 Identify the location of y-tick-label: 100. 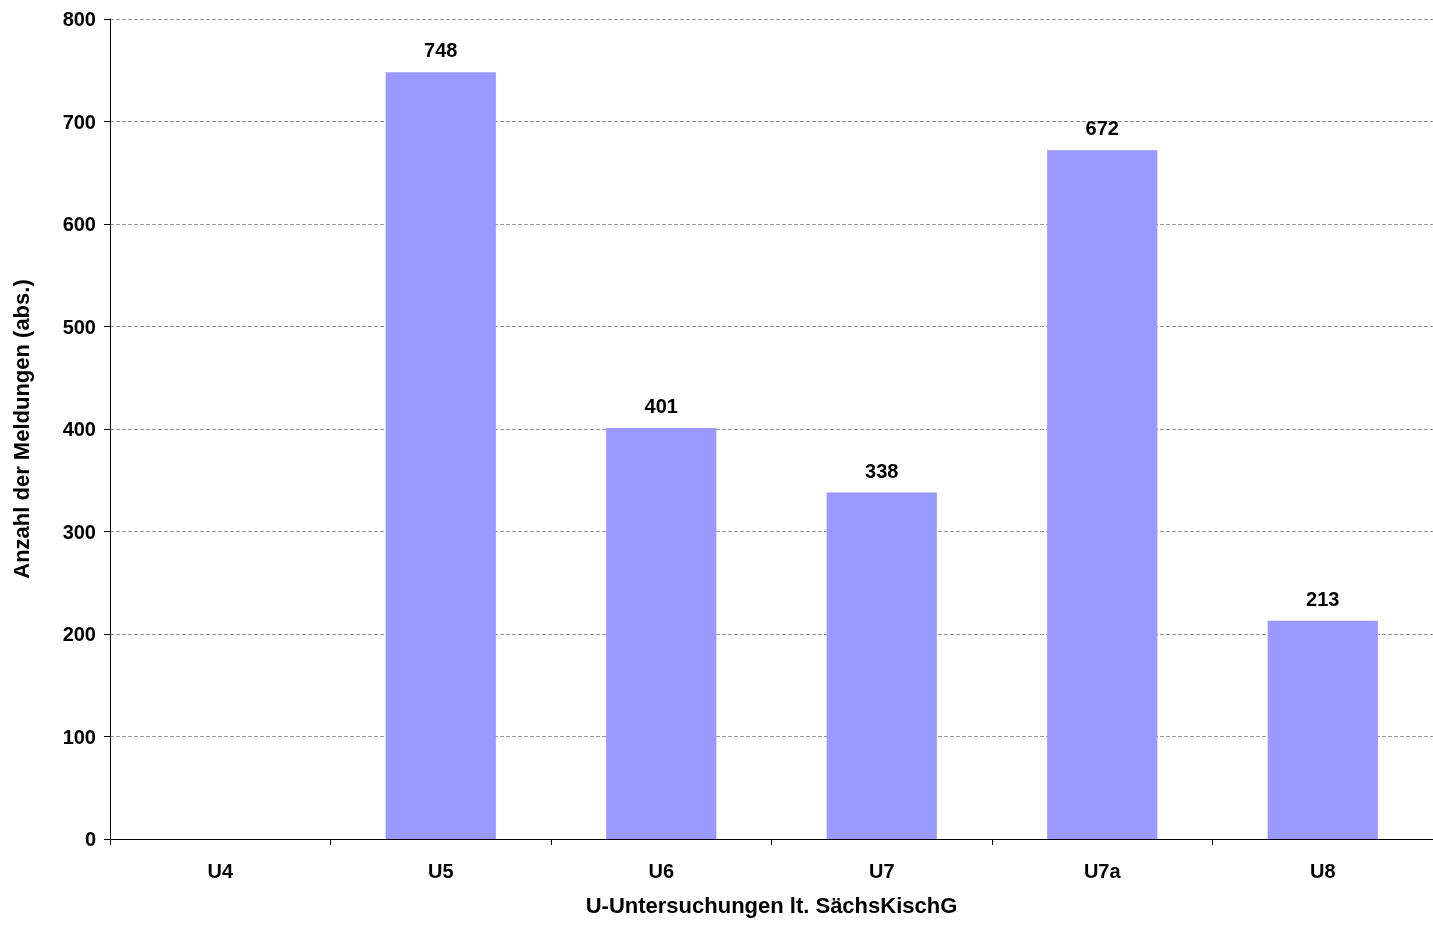
(79, 736).